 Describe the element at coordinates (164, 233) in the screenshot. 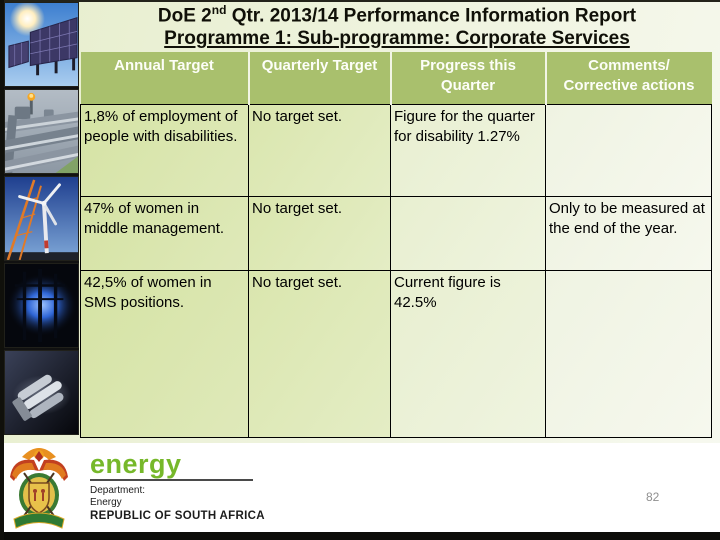

I see `cell-annual-target: 47% of women in middle management.` at that location.